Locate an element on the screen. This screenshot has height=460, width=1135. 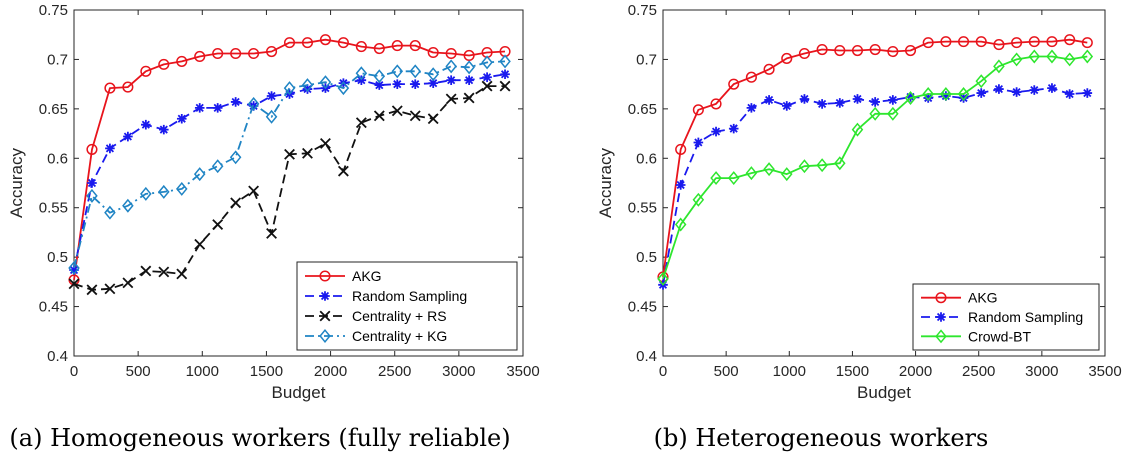
x-tick-label: 3500 is located at coordinates (522, 371).